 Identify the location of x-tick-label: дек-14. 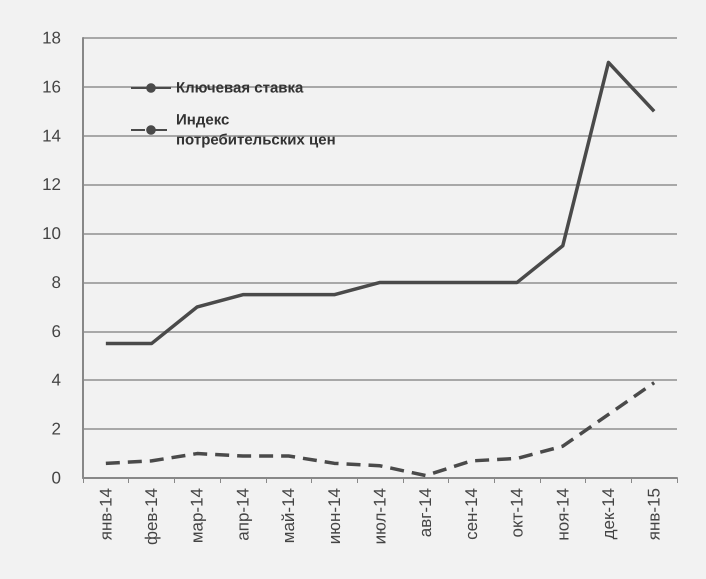
(608, 514).